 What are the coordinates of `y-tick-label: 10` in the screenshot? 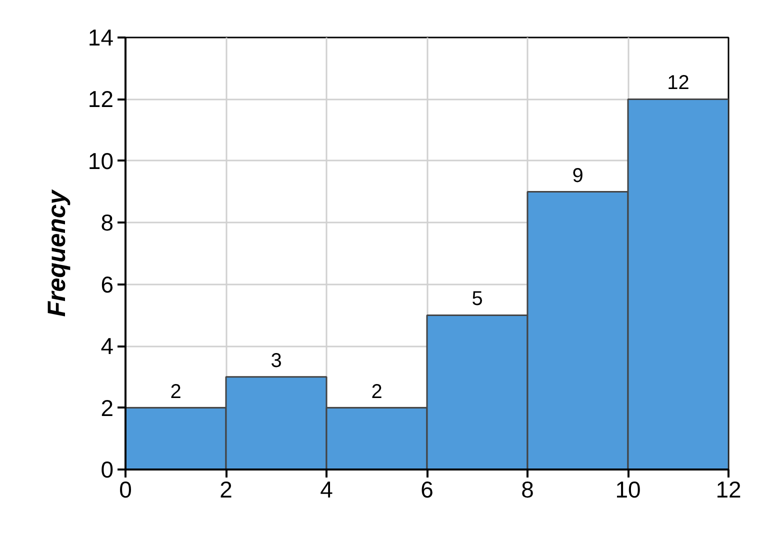 It's located at (101, 161).